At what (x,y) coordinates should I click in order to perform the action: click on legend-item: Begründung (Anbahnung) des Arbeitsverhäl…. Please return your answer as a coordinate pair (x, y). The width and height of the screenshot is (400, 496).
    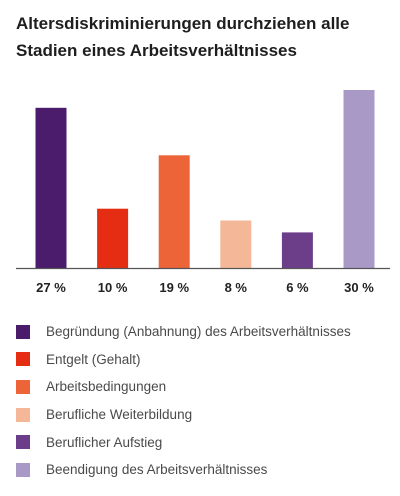
    Looking at the image, I should click on (204, 332).